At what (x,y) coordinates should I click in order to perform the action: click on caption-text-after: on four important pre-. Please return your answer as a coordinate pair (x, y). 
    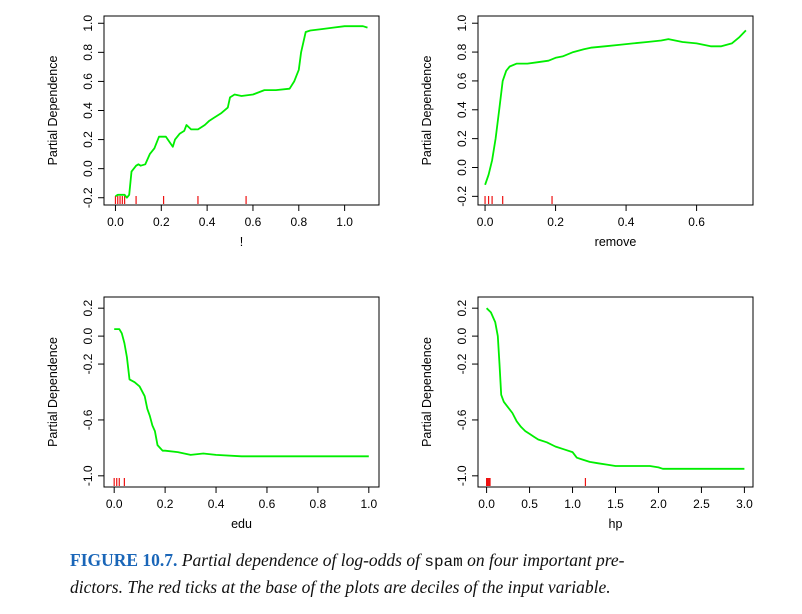
    Looking at the image, I should click on (546, 560).